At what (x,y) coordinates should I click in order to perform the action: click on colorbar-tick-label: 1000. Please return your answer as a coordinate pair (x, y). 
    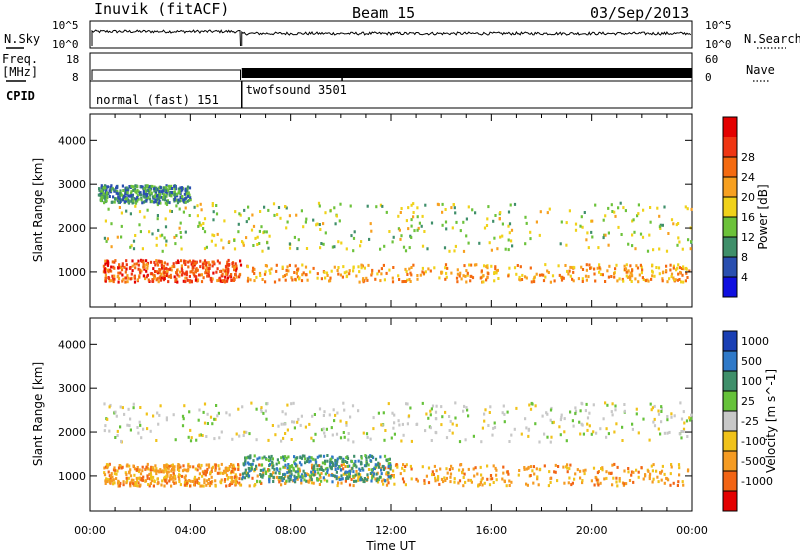
    Looking at the image, I should click on (755, 341).